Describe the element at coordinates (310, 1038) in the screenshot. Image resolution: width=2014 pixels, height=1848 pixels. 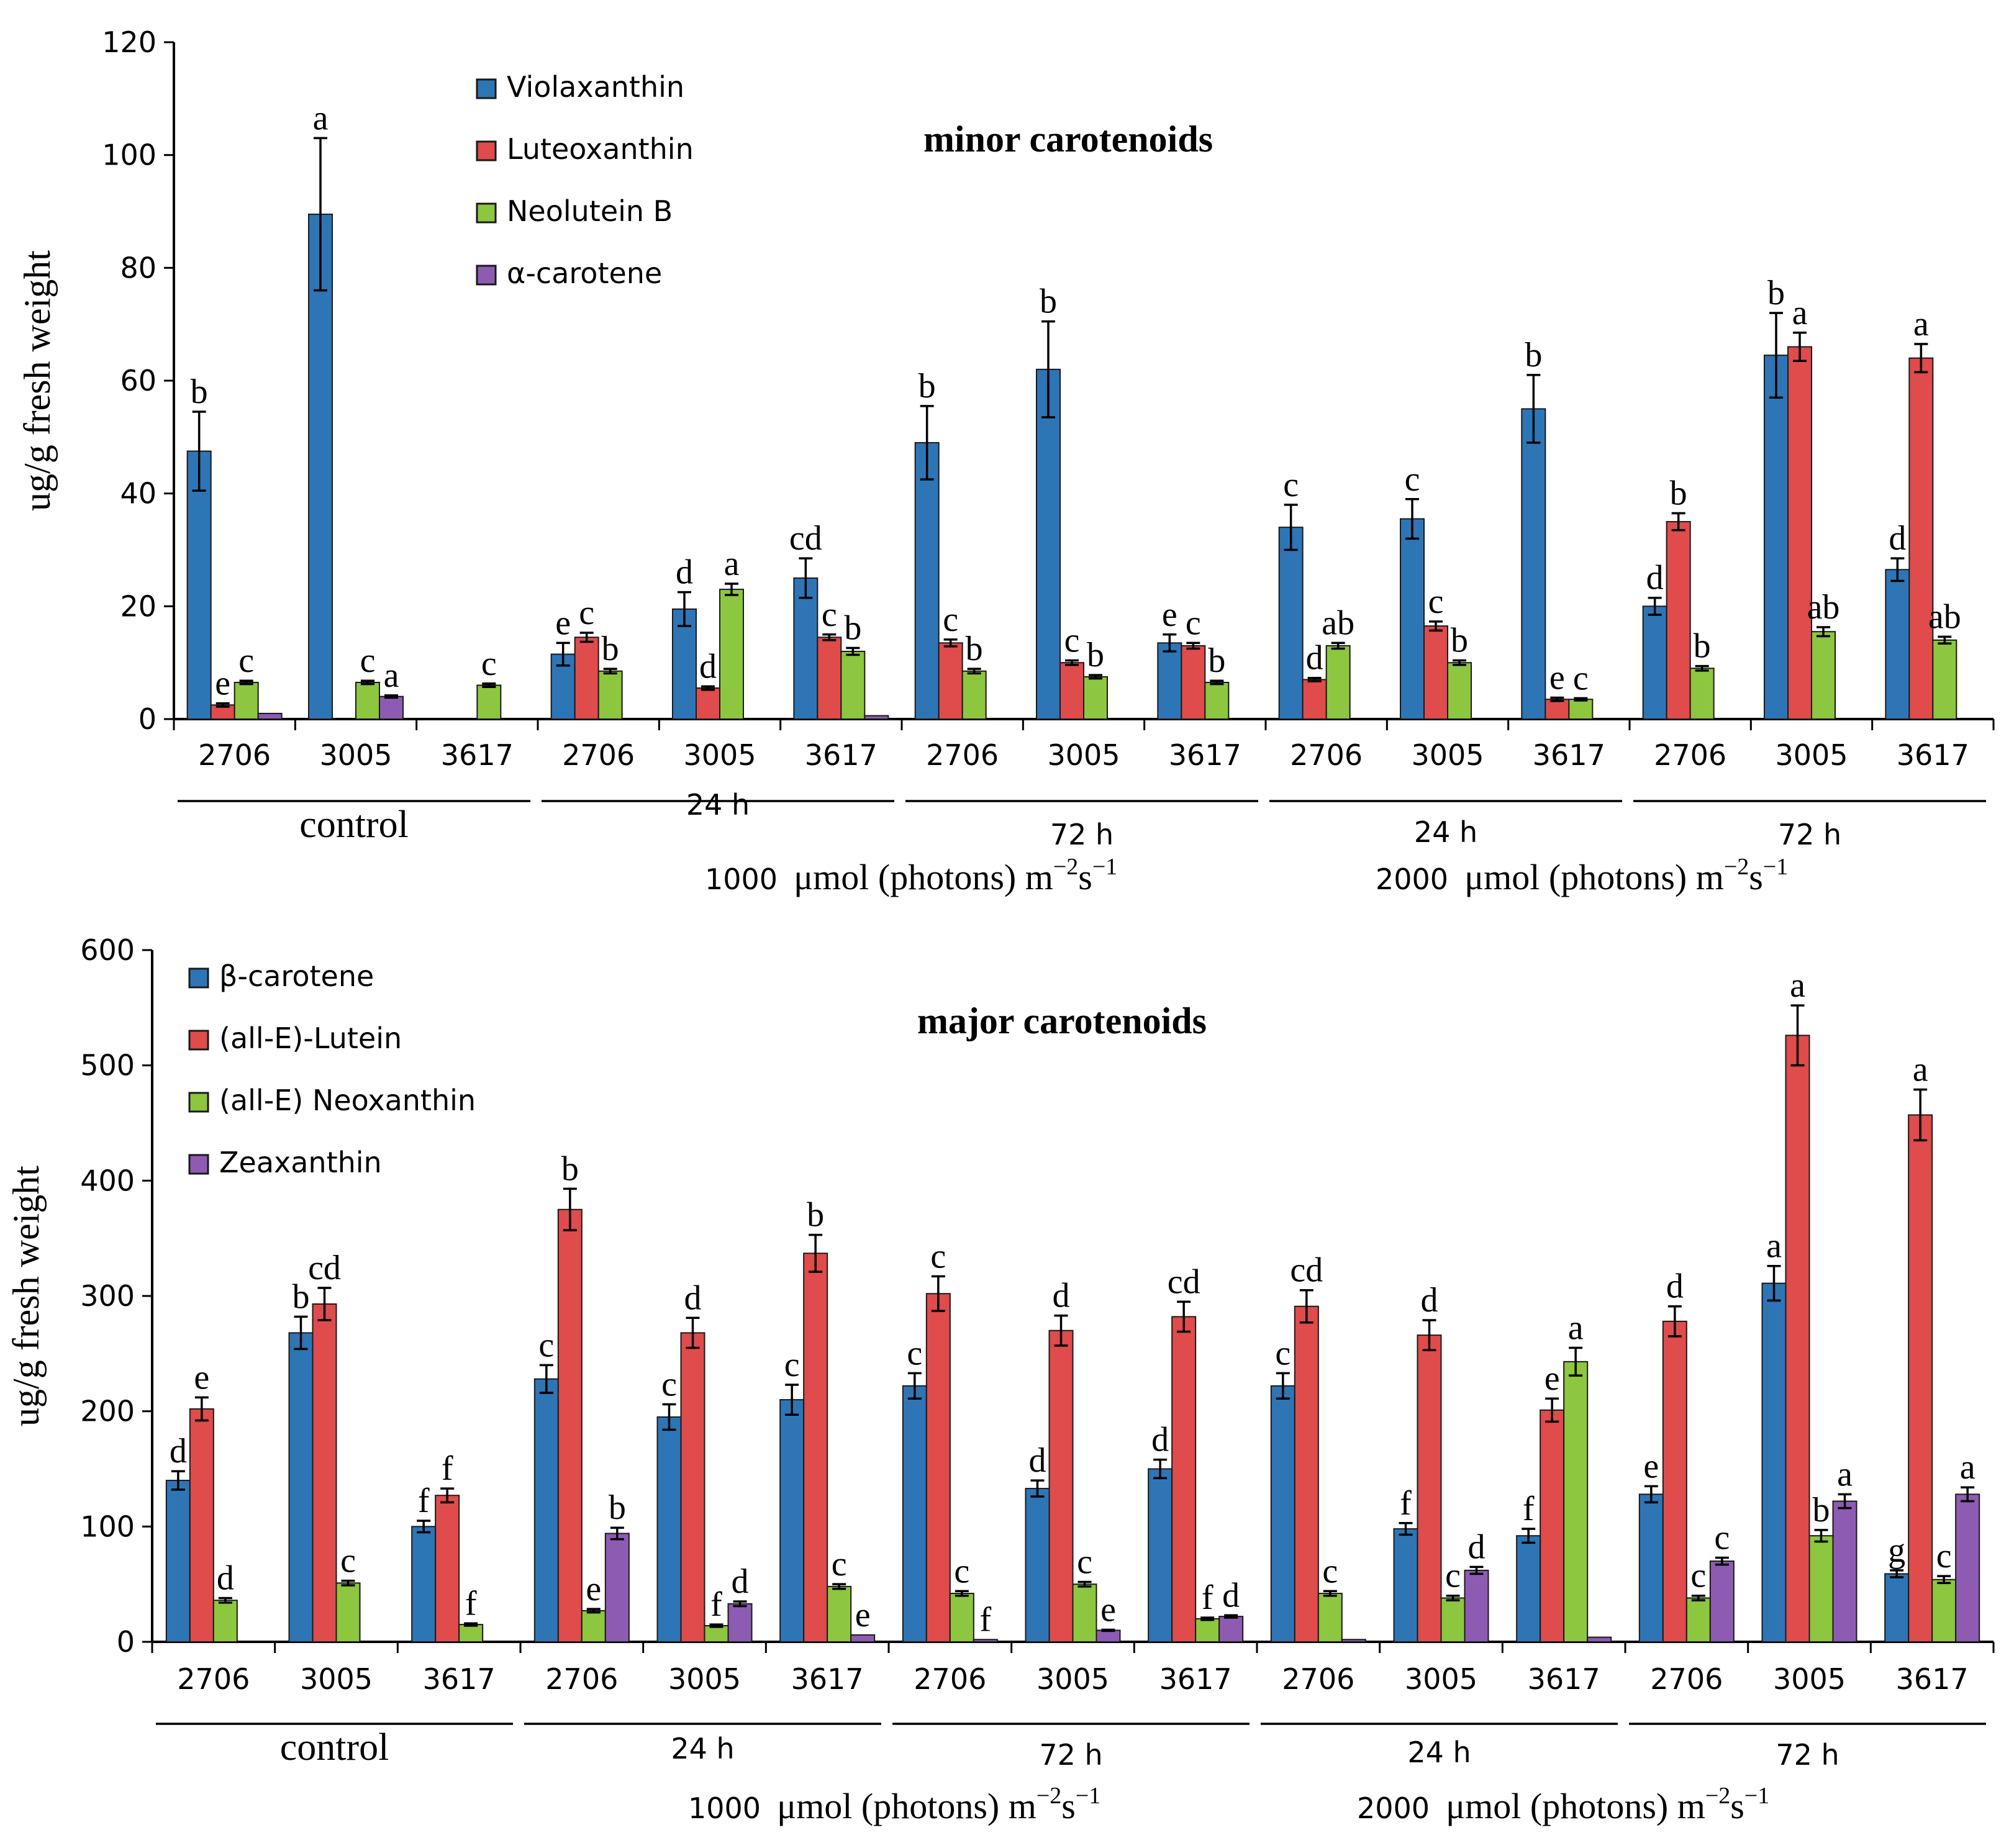
I see `legend-label: (all-E)-Lutein` at that location.